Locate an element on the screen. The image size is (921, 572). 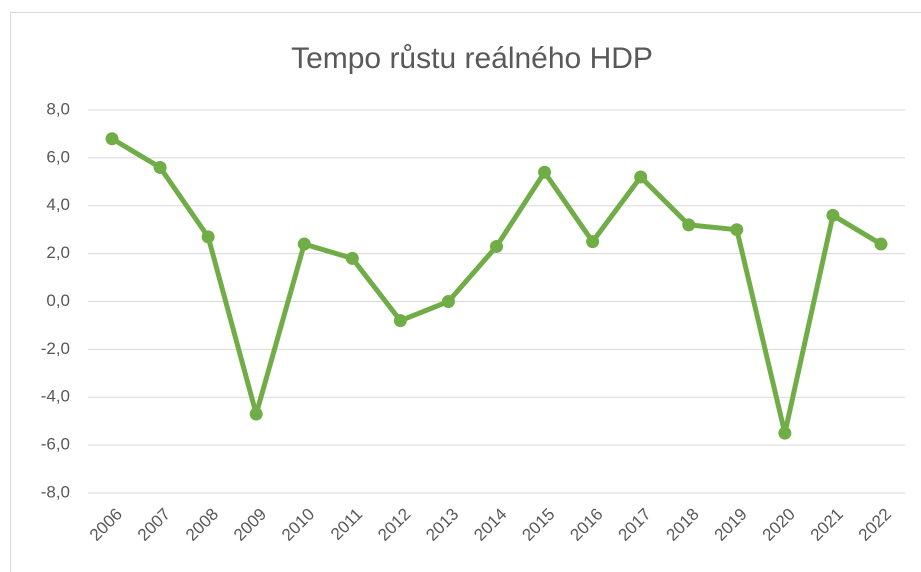
y-tick-label: -2,0 is located at coordinates (55, 348).